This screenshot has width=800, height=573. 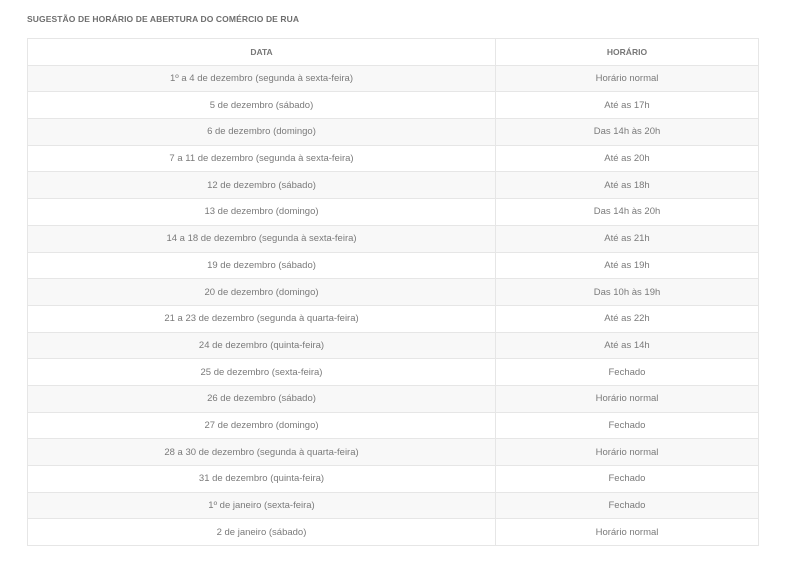 I want to click on table-row: 25 de dezembro (sexta-feira) Fechado, so click(x=393, y=372).